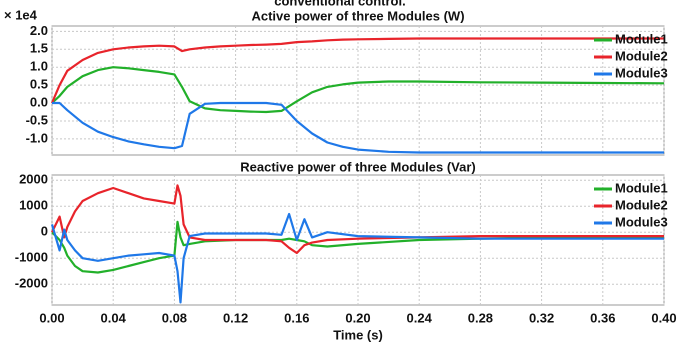  Describe the element at coordinates (33, 179) in the screenshot. I see `y-tick-label: 2000` at that location.